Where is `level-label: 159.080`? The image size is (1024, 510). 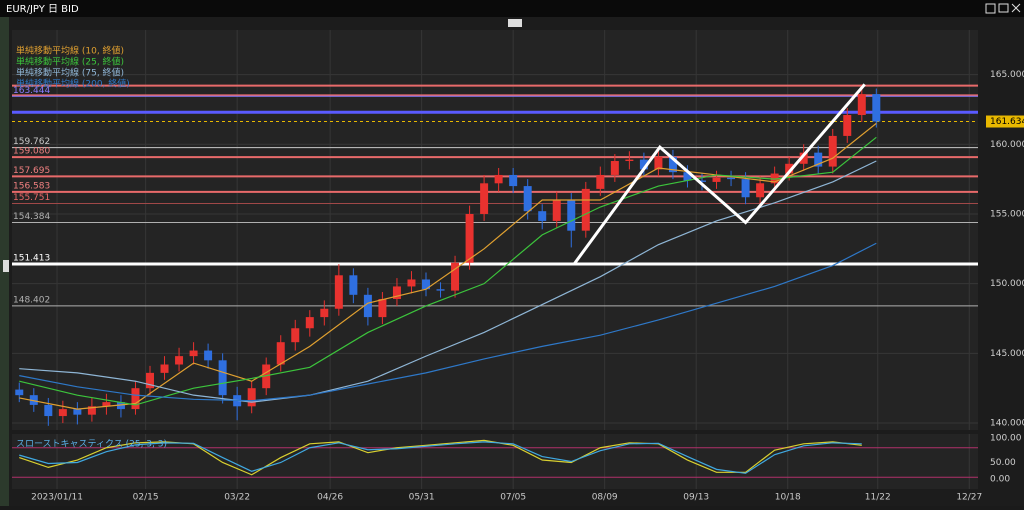
level-label: 159.080 is located at coordinates (31, 152).